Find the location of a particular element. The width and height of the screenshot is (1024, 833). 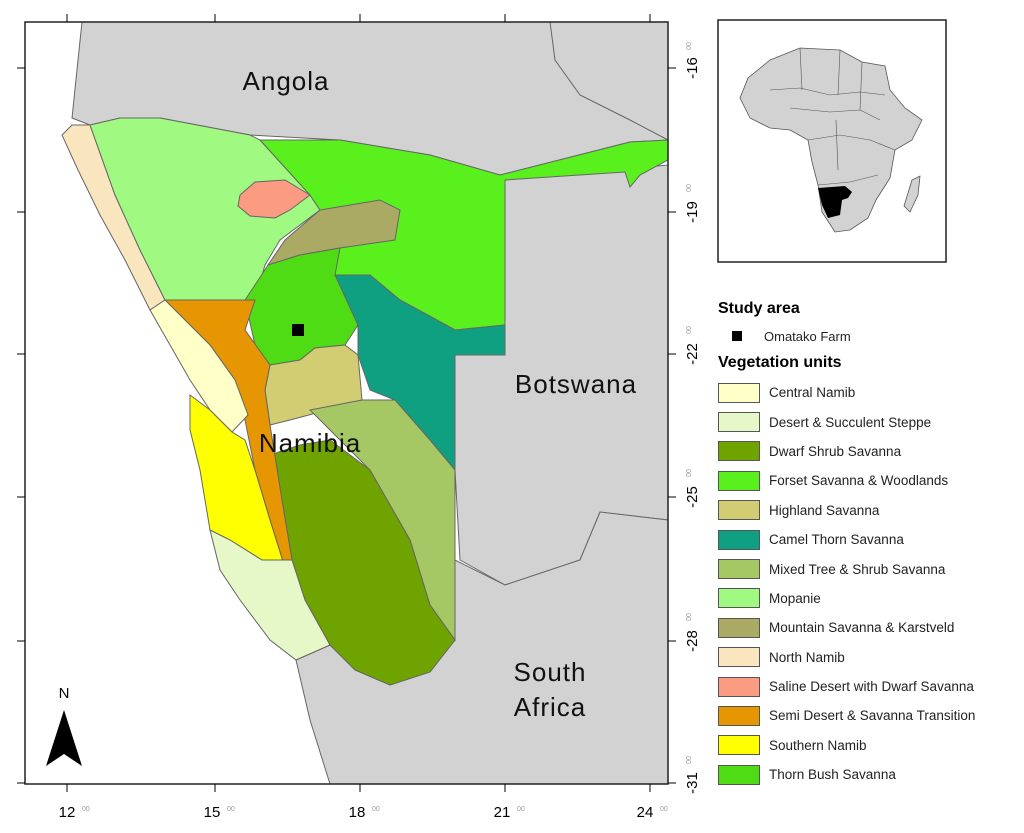

legend-item: Camel Thorn Savanna is located at coordinates (868, 539).